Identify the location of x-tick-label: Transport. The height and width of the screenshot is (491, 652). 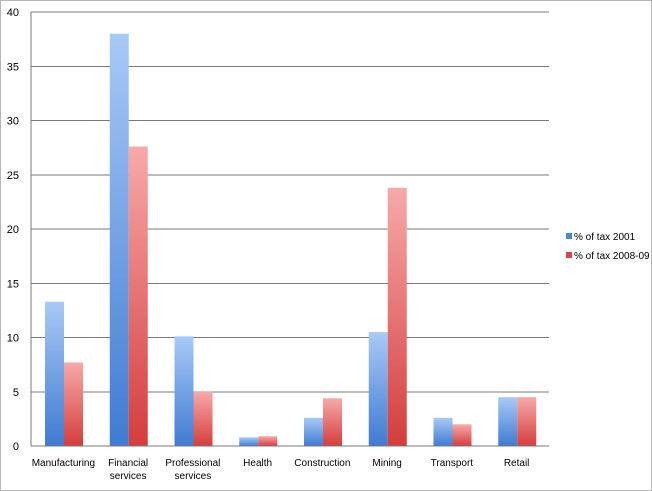
(452, 463).